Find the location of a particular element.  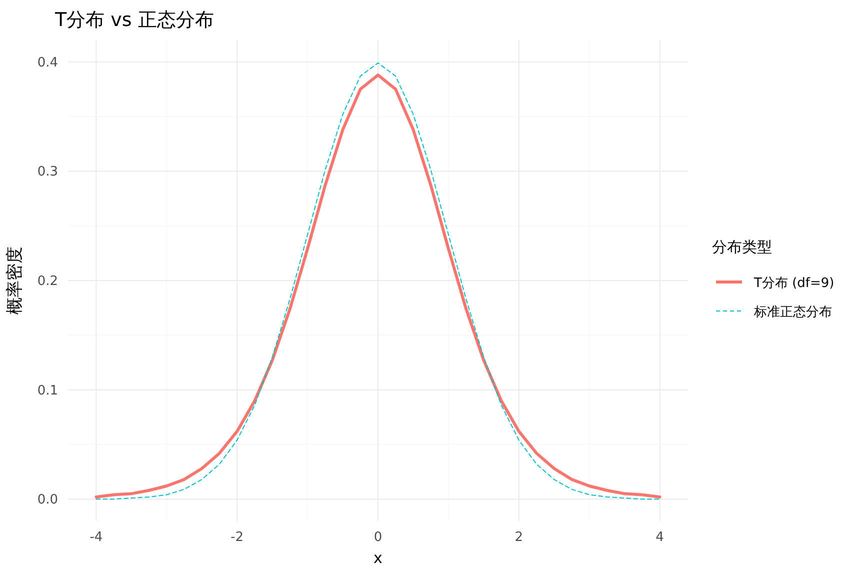

x-tick-label: -4 is located at coordinates (96, 537).